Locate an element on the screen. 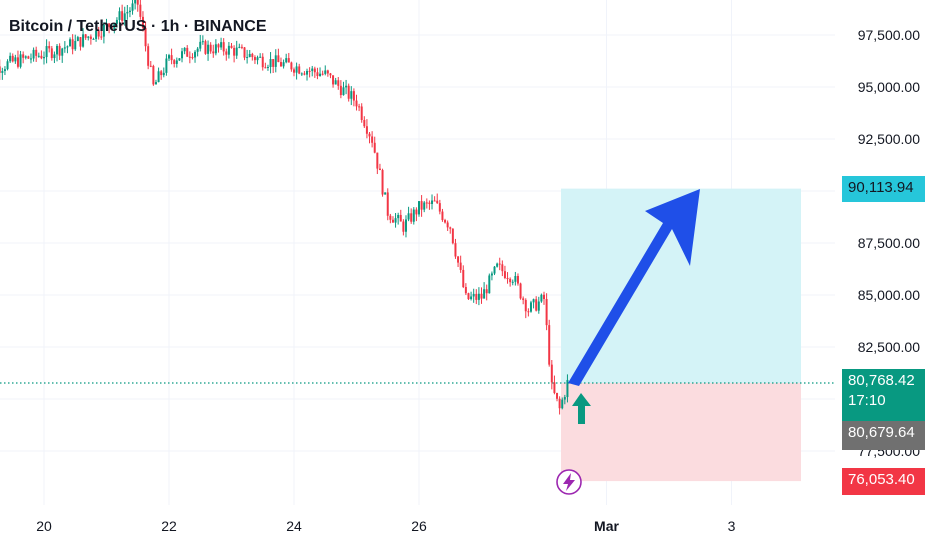 This screenshot has height=550, width=932. big-arrow-icon is located at coordinates (634, 287).